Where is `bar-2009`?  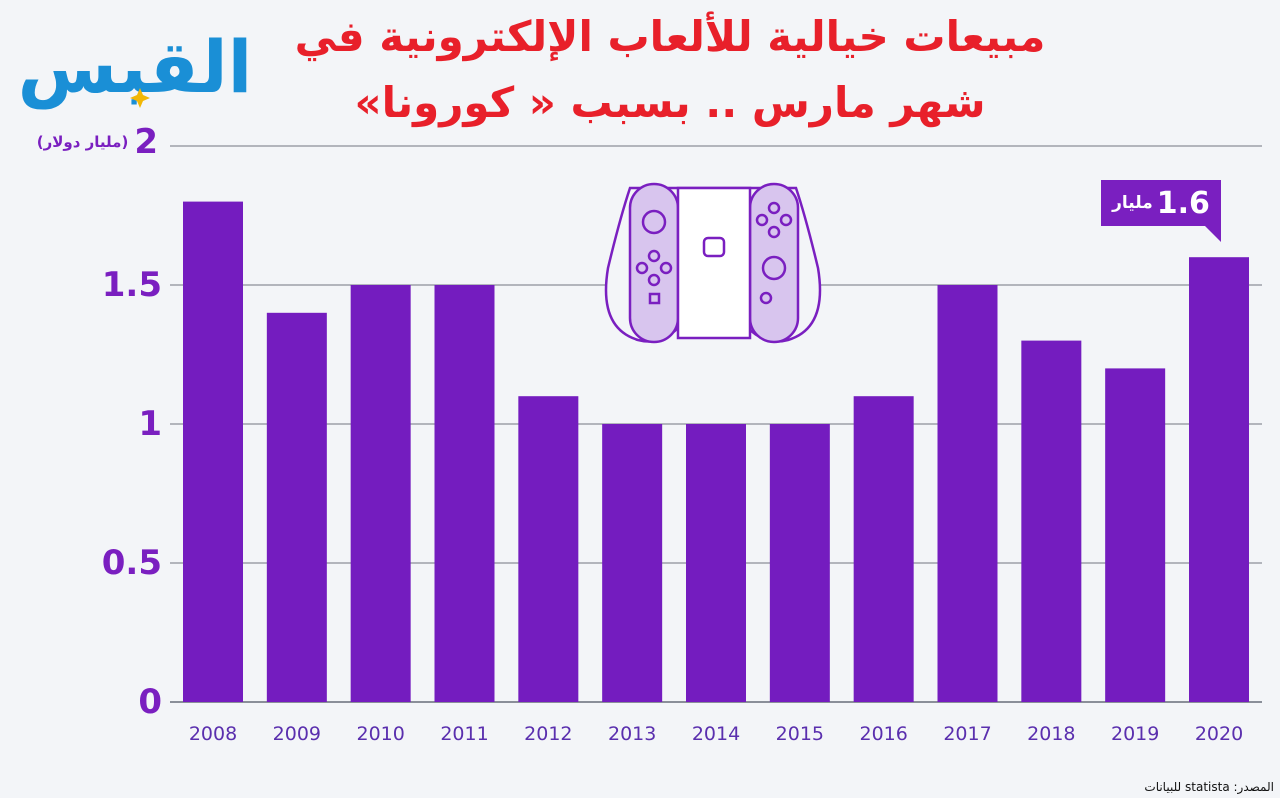 bar-2009 is located at coordinates (296, 507).